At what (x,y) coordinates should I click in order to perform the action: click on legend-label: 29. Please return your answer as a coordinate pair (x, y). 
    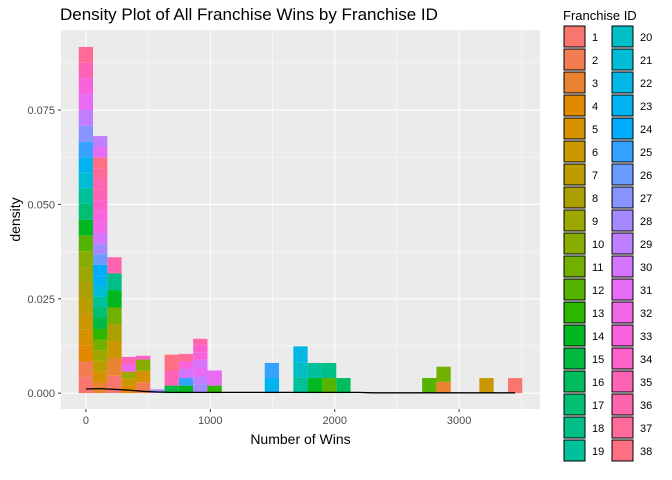
    Looking at the image, I should click on (646, 245).